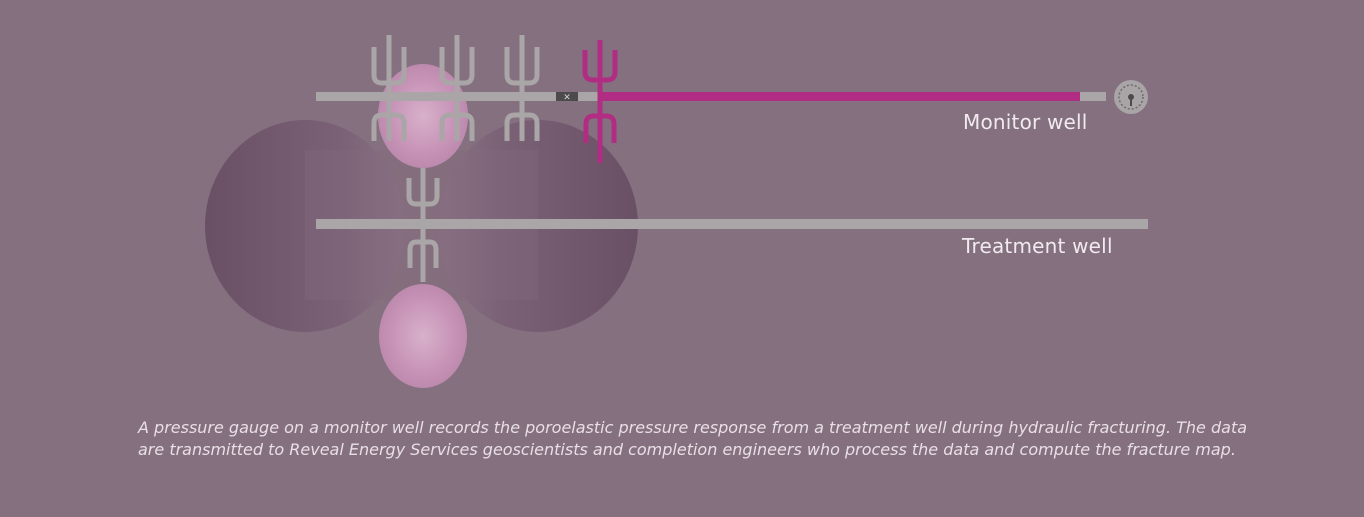  What do you see at coordinates (423, 336) in the screenshot?
I see `fracture-glow-lower` at bounding box center [423, 336].